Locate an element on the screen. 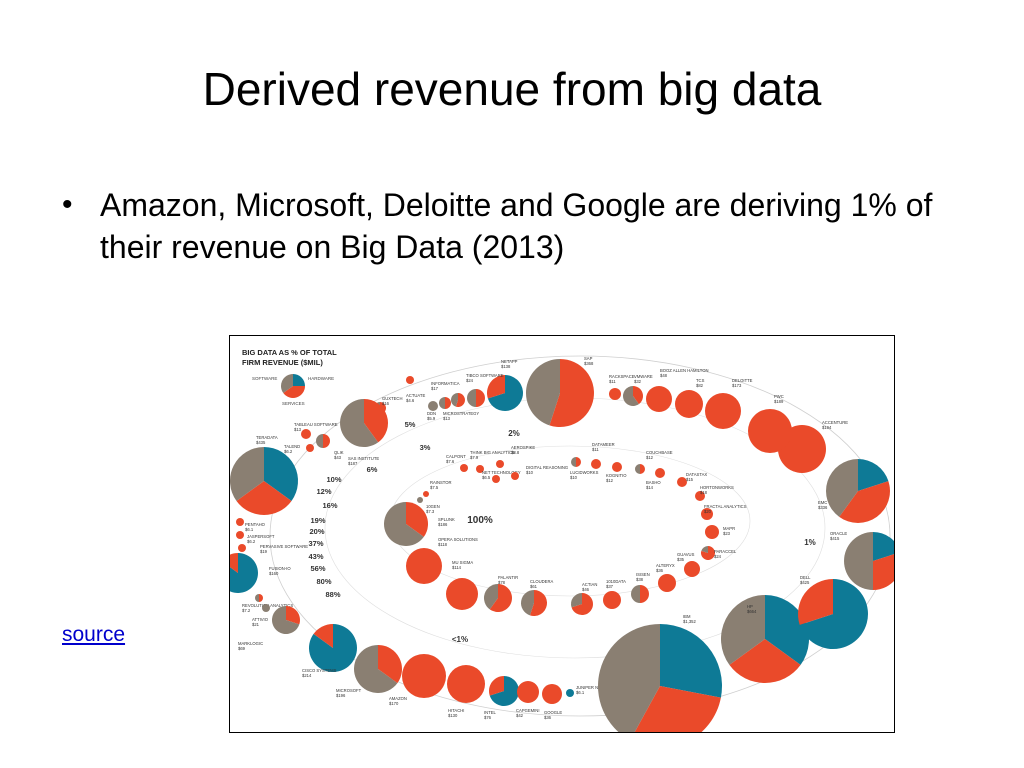 Image resolution: width=1024 pixels, height=768 pixels. bubble-value-isisen: $38 is located at coordinates (640, 579).